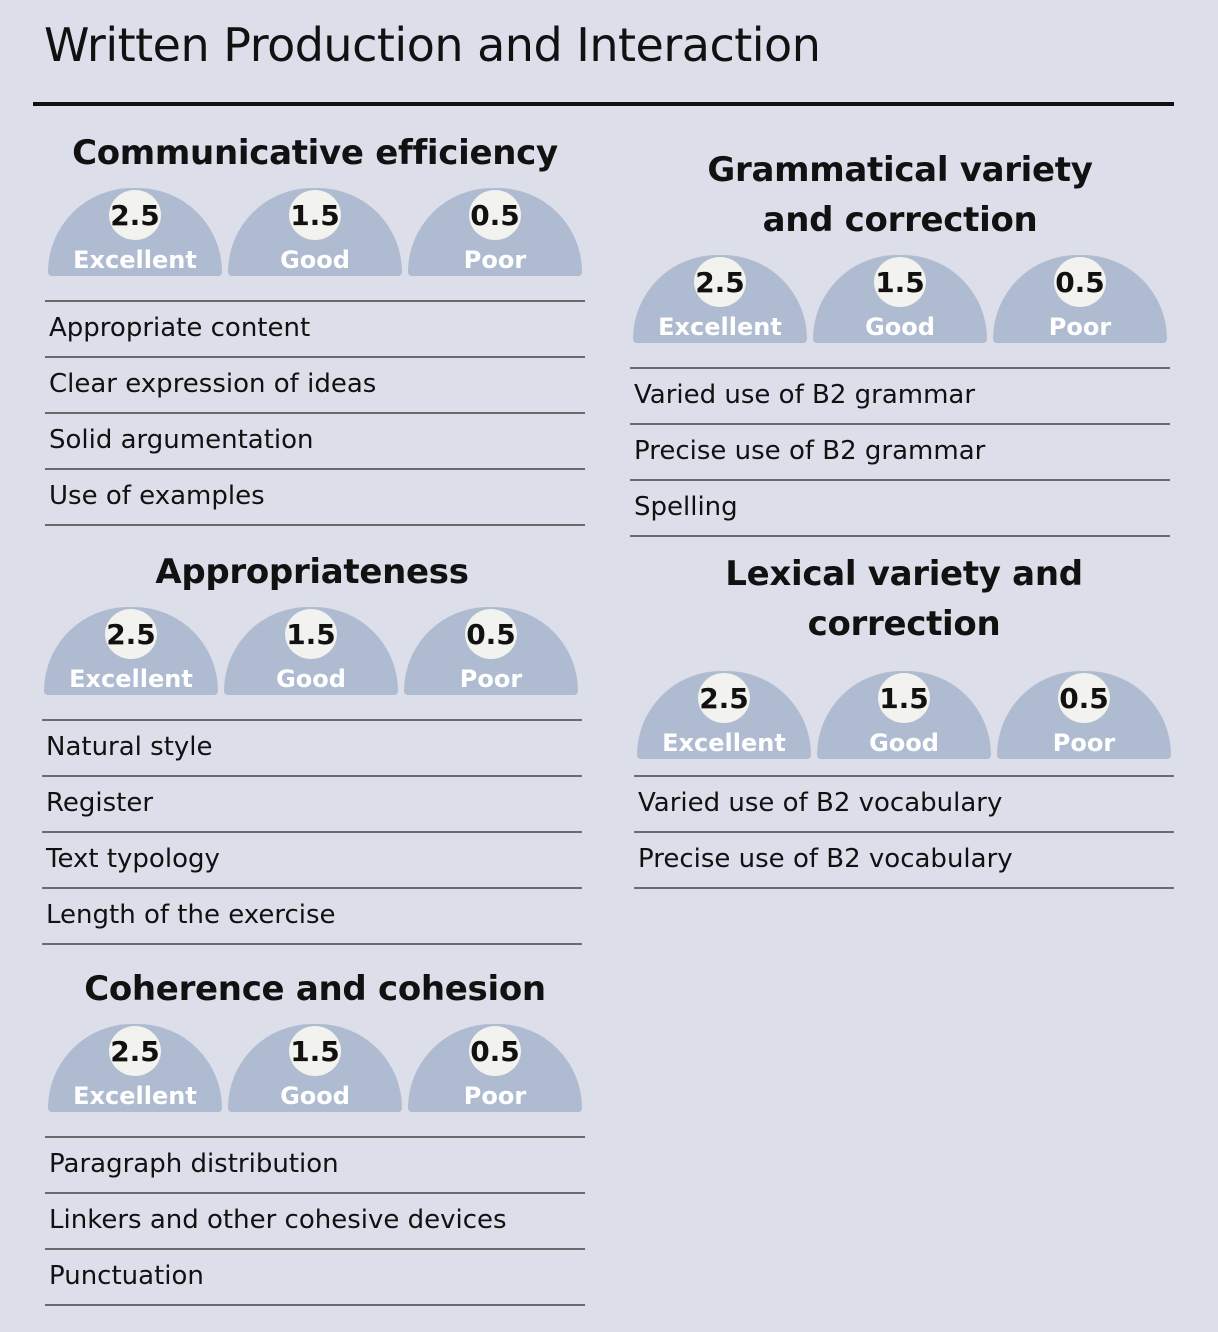 Image resolution: width=1218 pixels, height=1332 pixels. What do you see at coordinates (315, 498) in the screenshot?
I see `criterion-item: Use of examples` at bounding box center [315, 498].